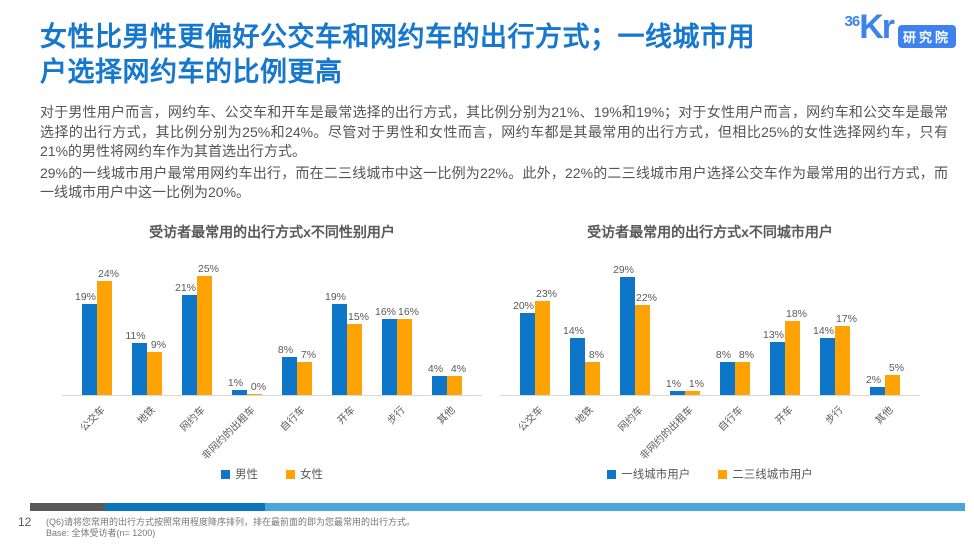 This screenshot has width=974, height=547. Describe the element at coordinates (774, 334) in the screenshot. I see `bar-value-label: 13%` at that location.